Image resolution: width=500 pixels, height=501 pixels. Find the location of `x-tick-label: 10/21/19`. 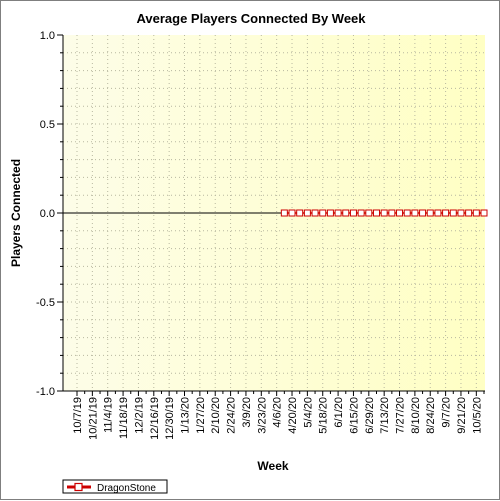

x-tick-label: 10/21/19 is located at coordinates (93, 418).